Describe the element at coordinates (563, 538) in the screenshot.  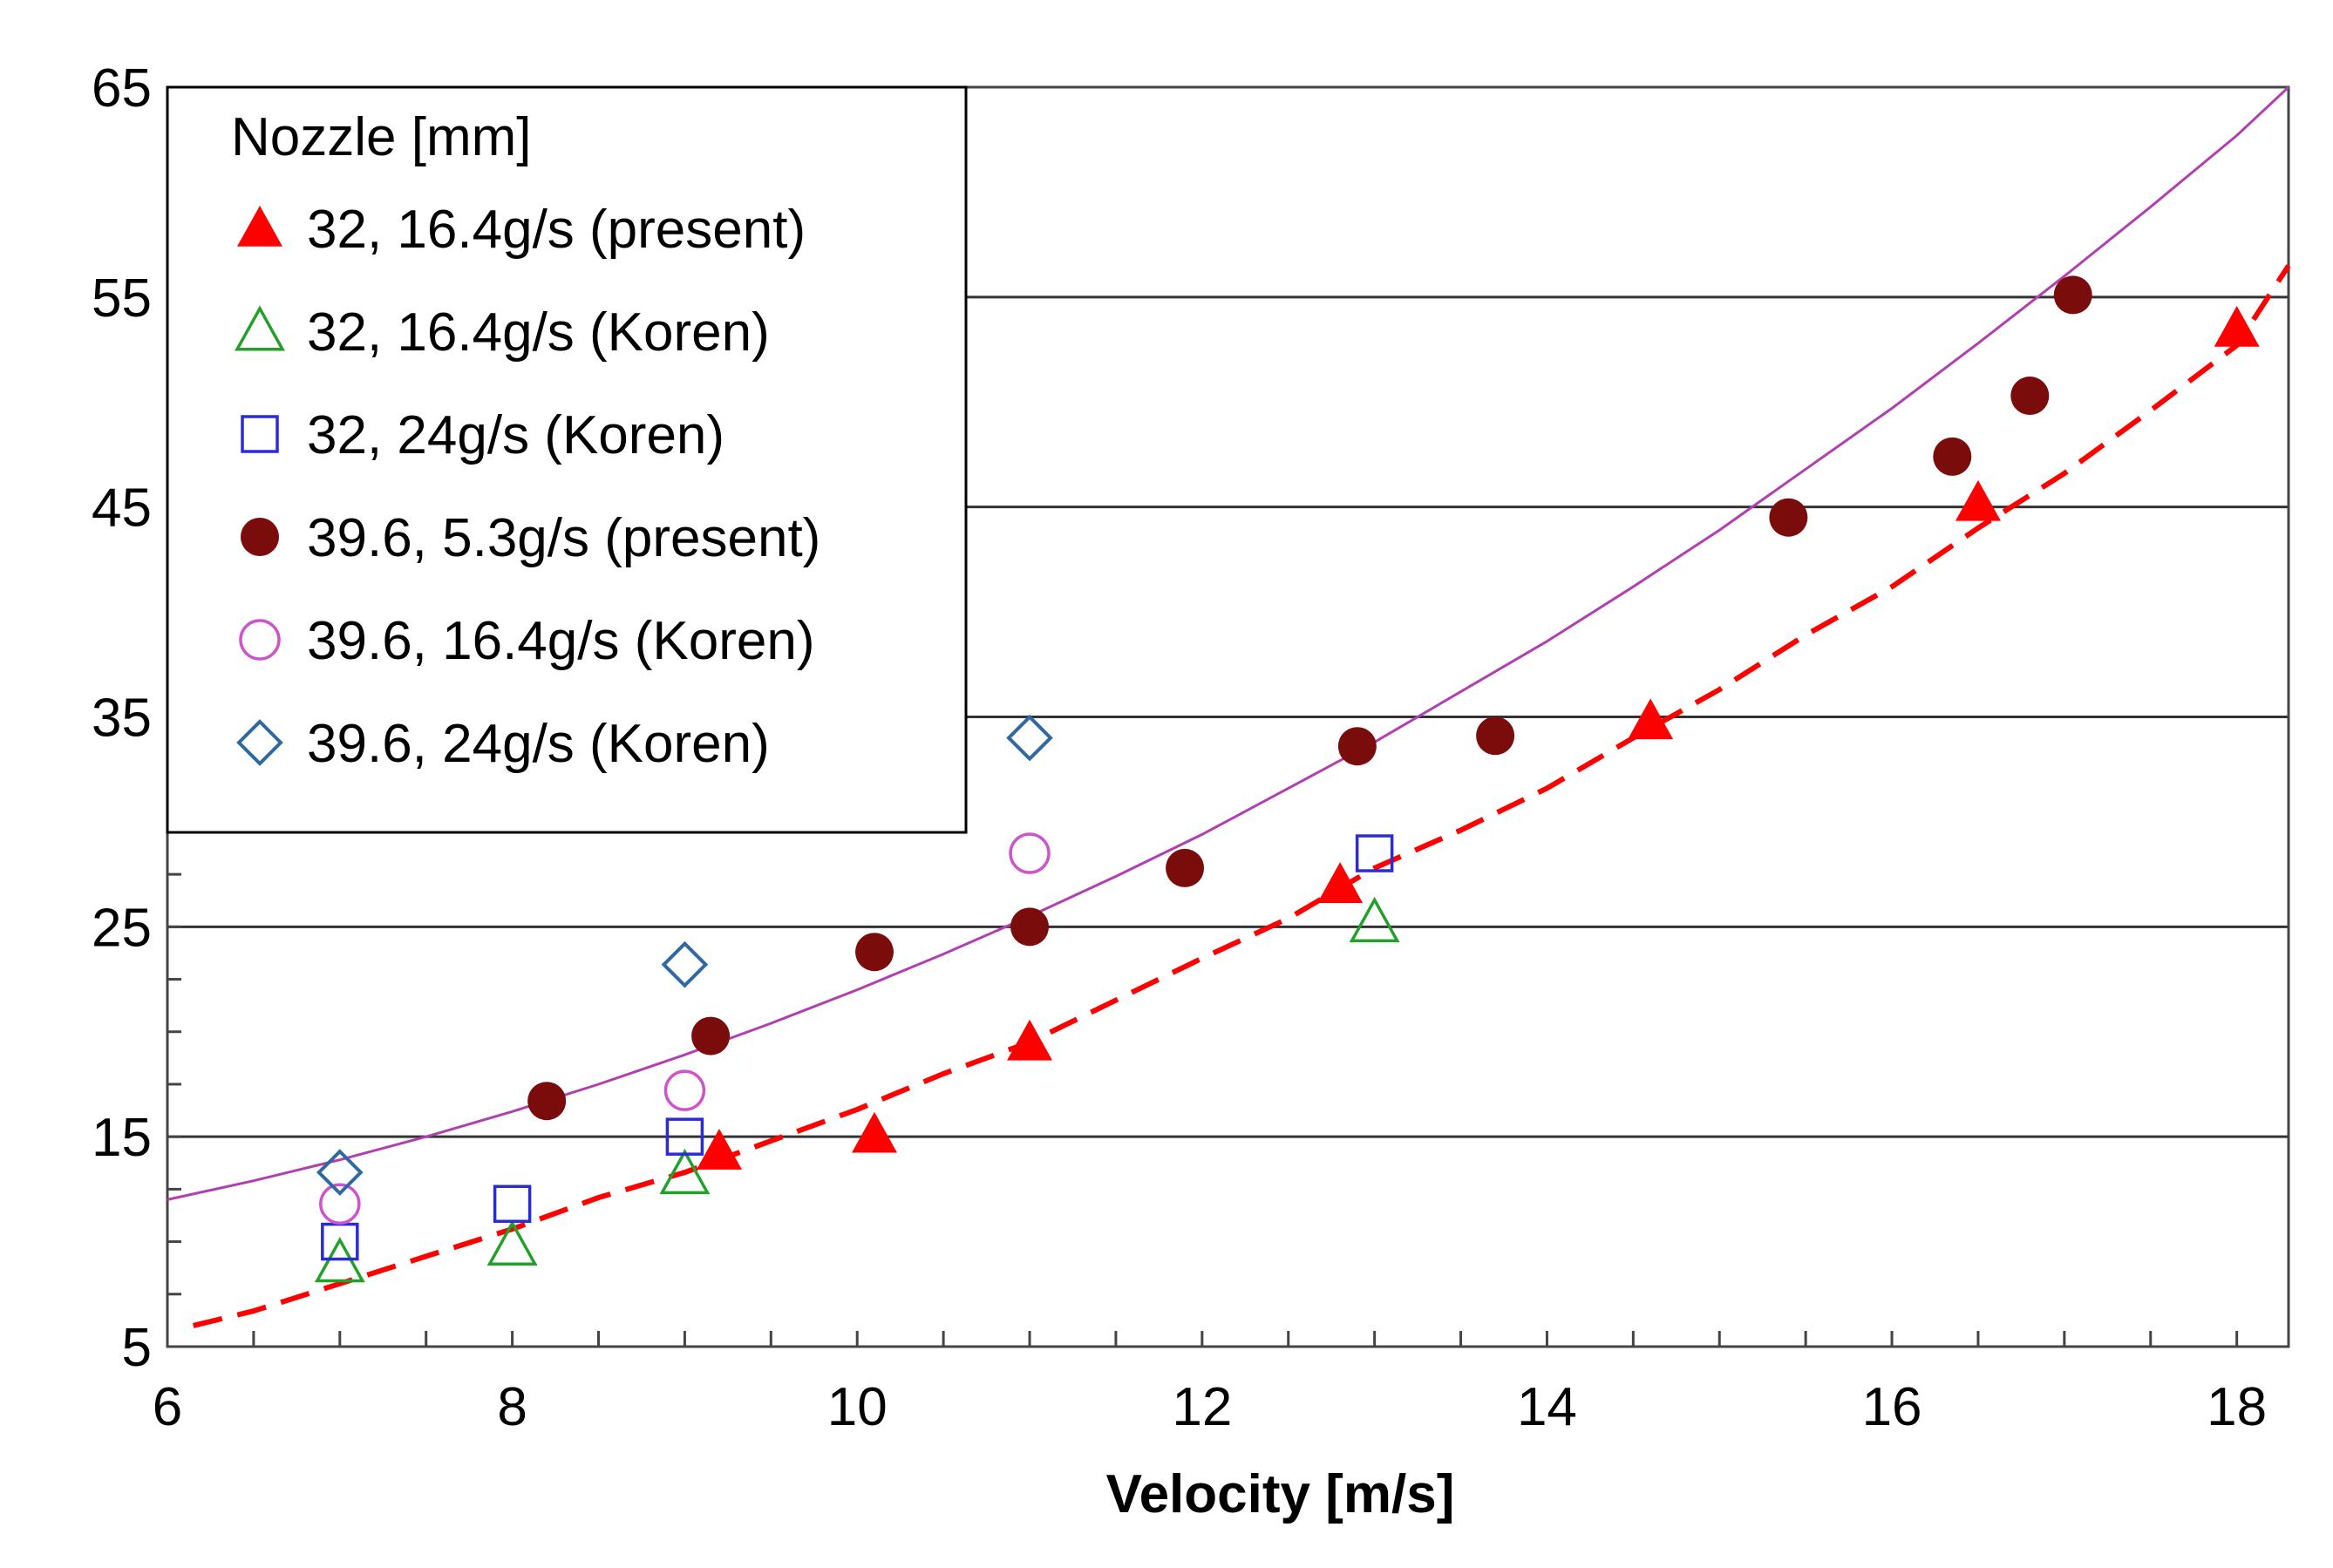
I see `legend-label: 39.6, 5.3g/s (present)` at that location.